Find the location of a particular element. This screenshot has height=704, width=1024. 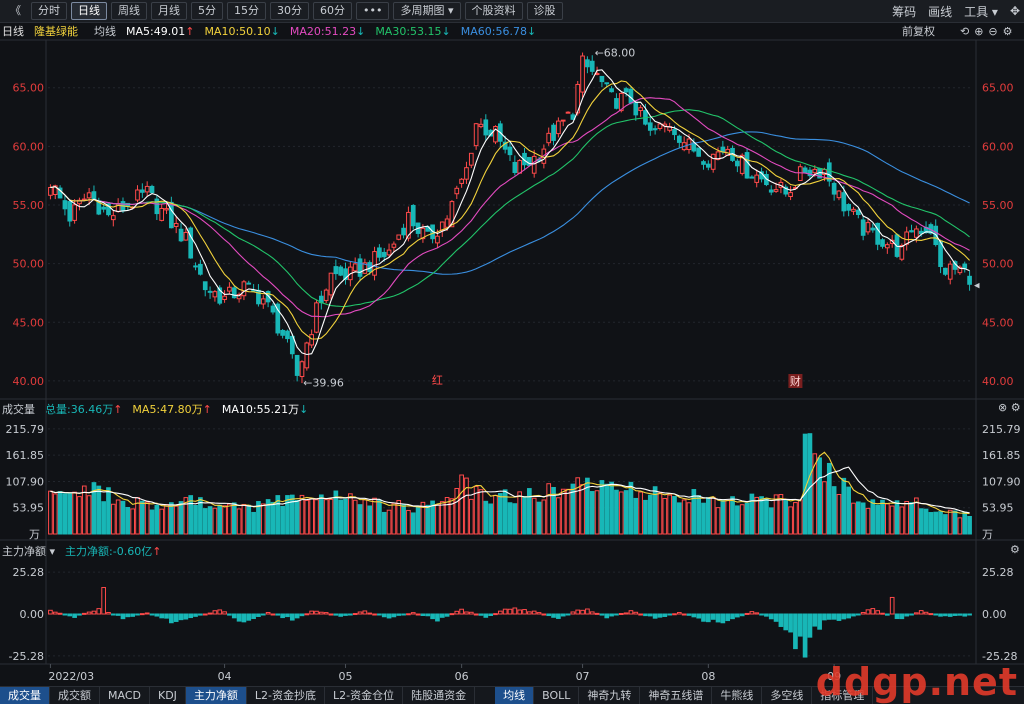

period-tab: 5分 is located at coordinates (207, 11).